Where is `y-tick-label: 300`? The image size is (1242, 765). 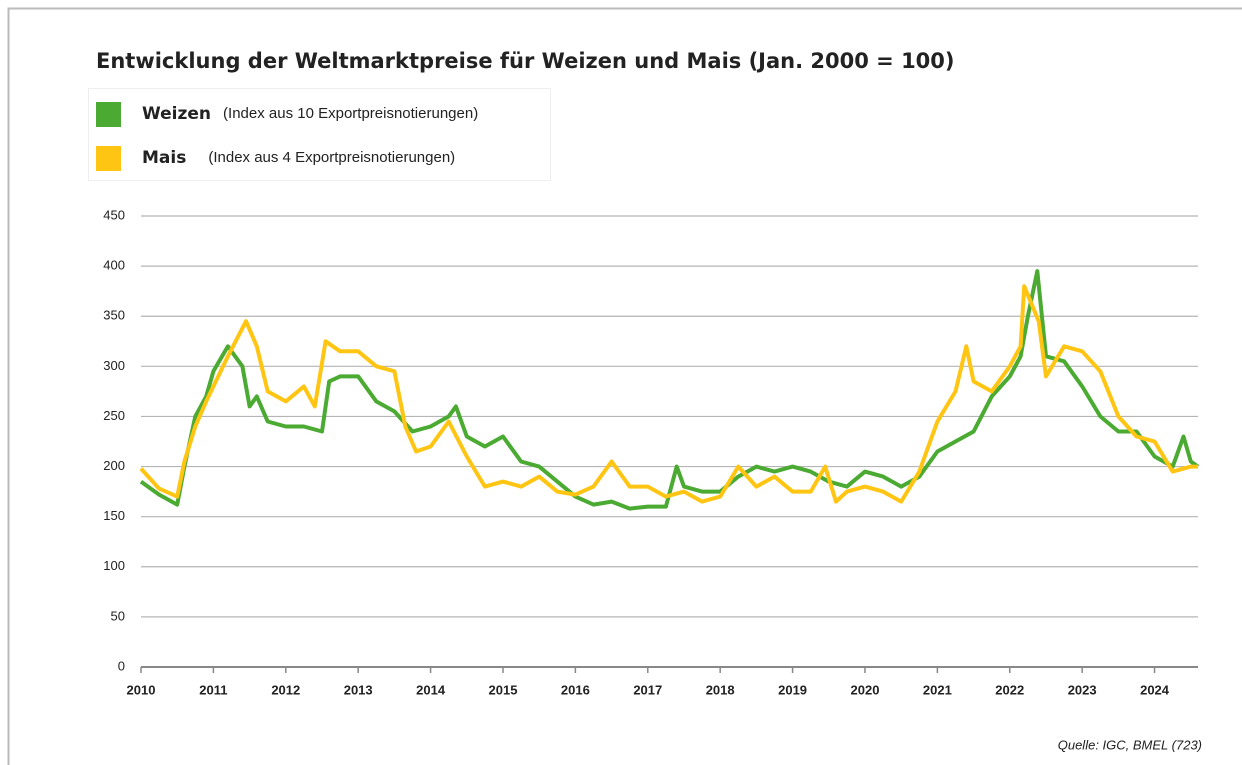
y-tick-label: 300 is located at coordinates (114, 365).